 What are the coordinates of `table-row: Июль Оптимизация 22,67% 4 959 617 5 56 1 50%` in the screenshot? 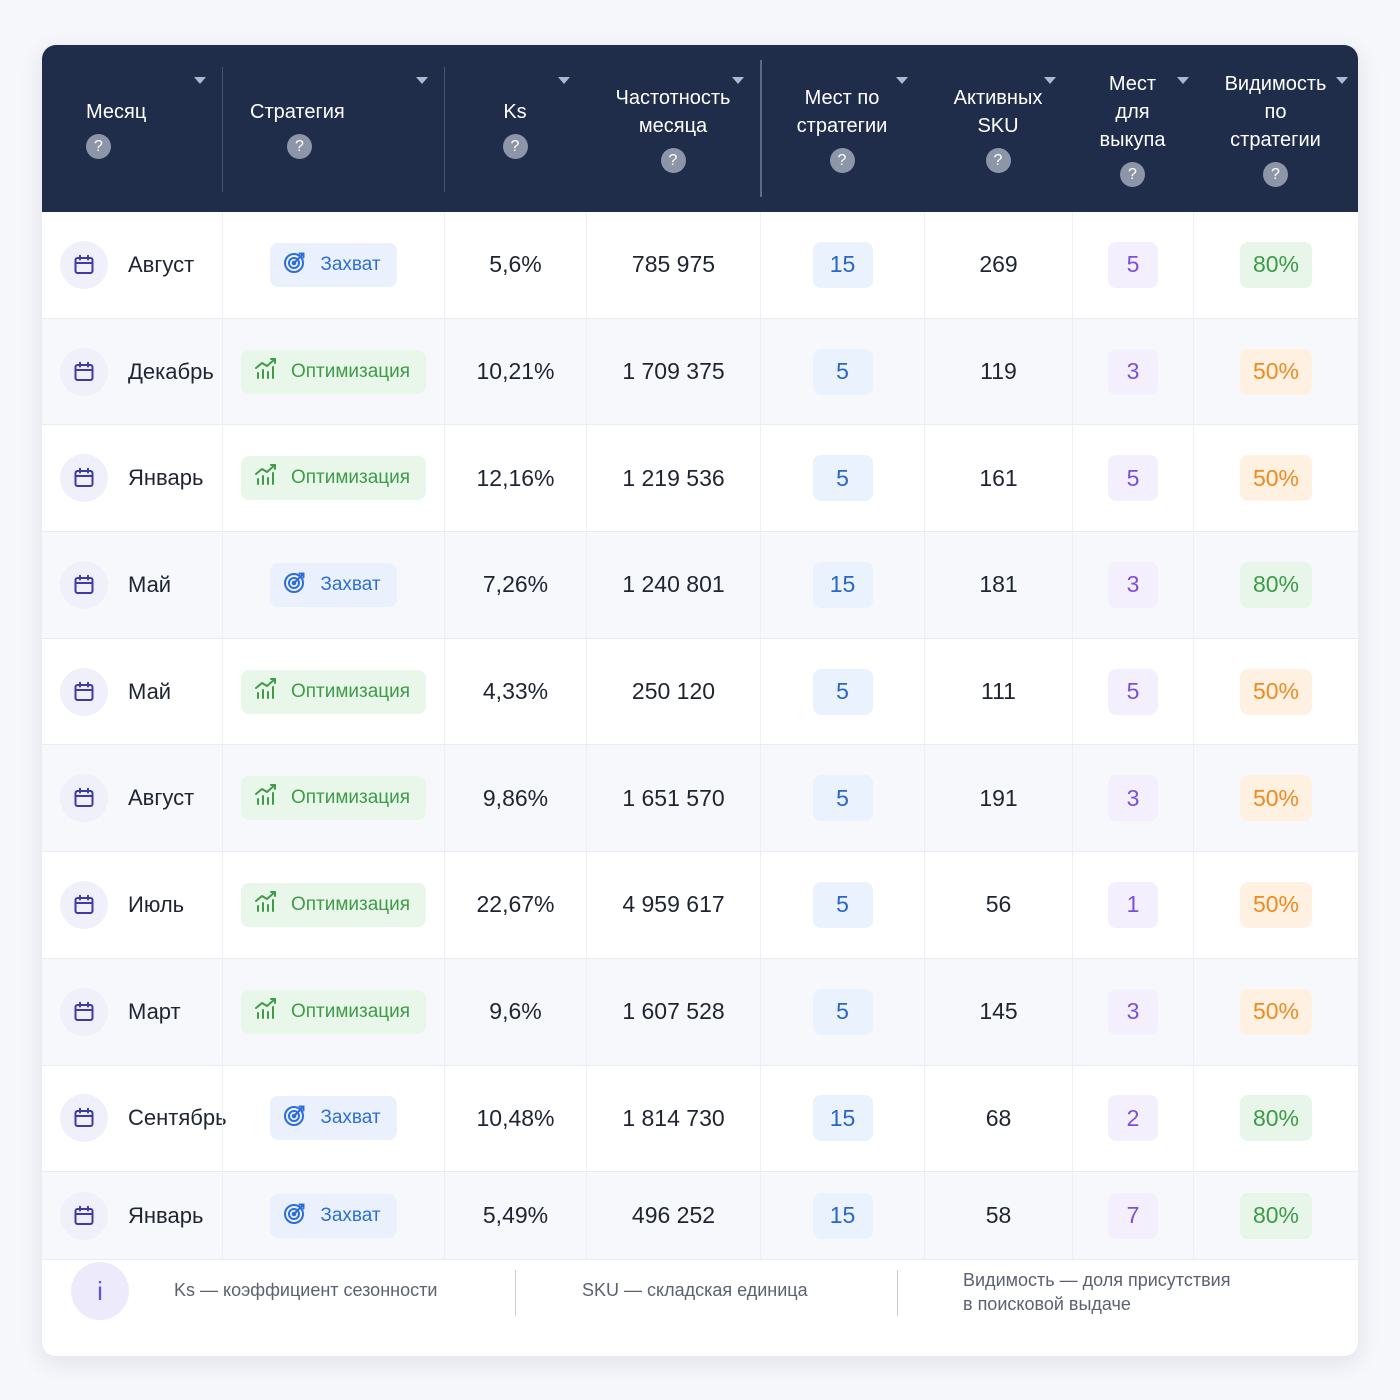 It's located at (700, 905).